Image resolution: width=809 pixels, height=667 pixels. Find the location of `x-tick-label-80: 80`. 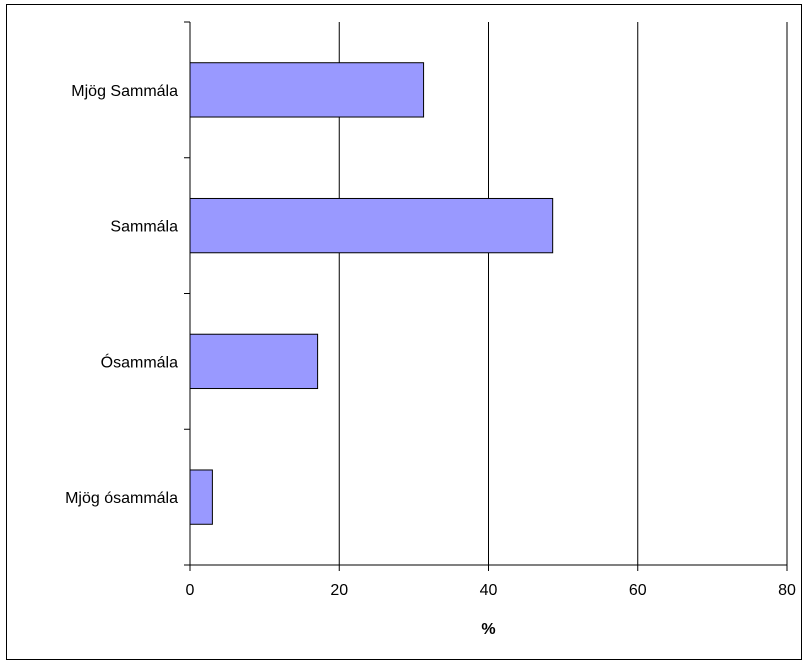

x-tick-label-80: 80 is located at coordinates (787, 590).